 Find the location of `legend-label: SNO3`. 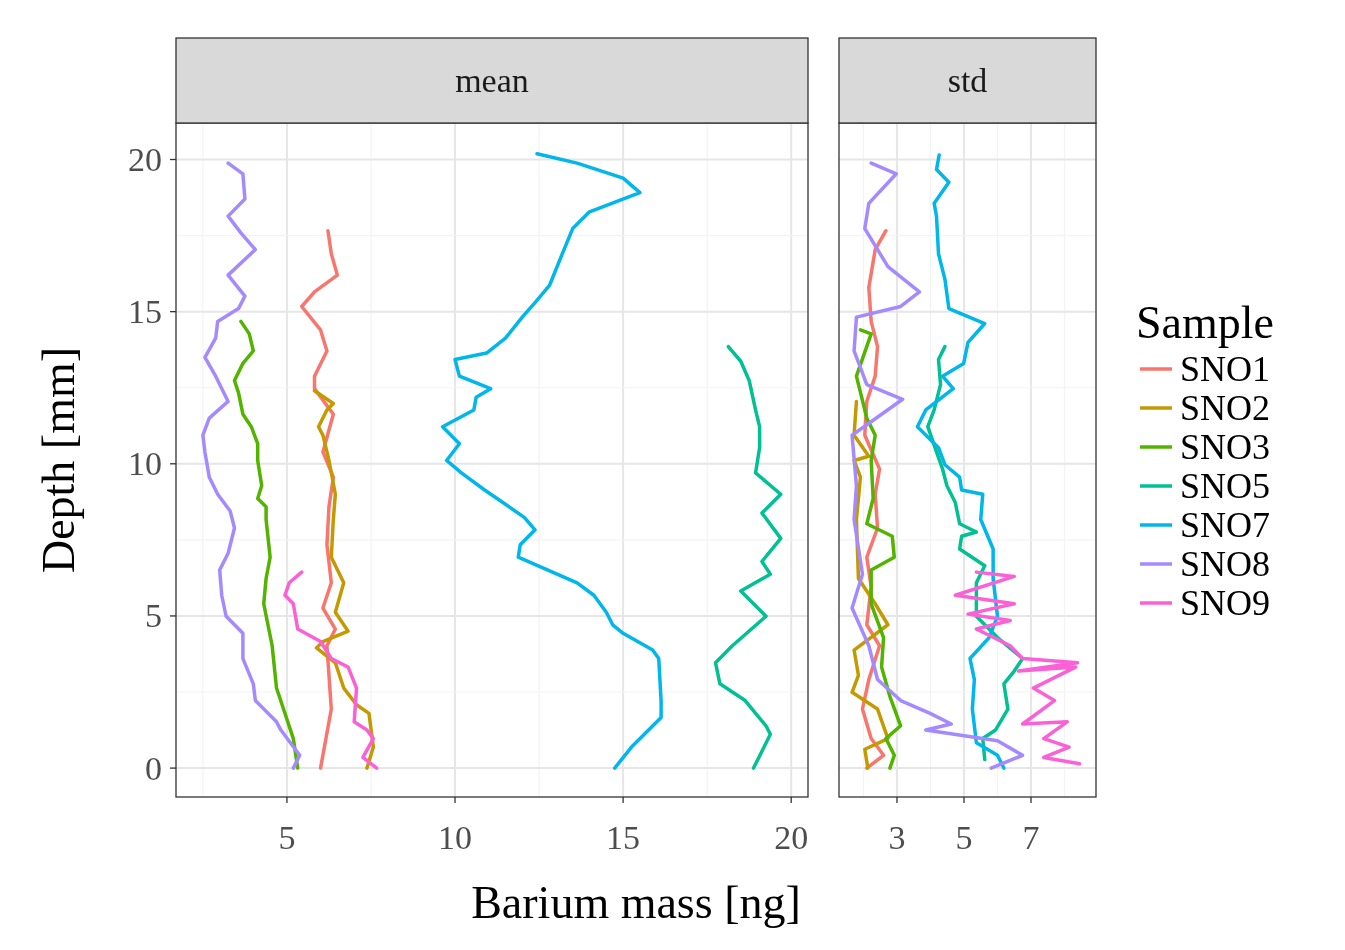

legend-label: SNO3 is located at coordinates (1225, 447).